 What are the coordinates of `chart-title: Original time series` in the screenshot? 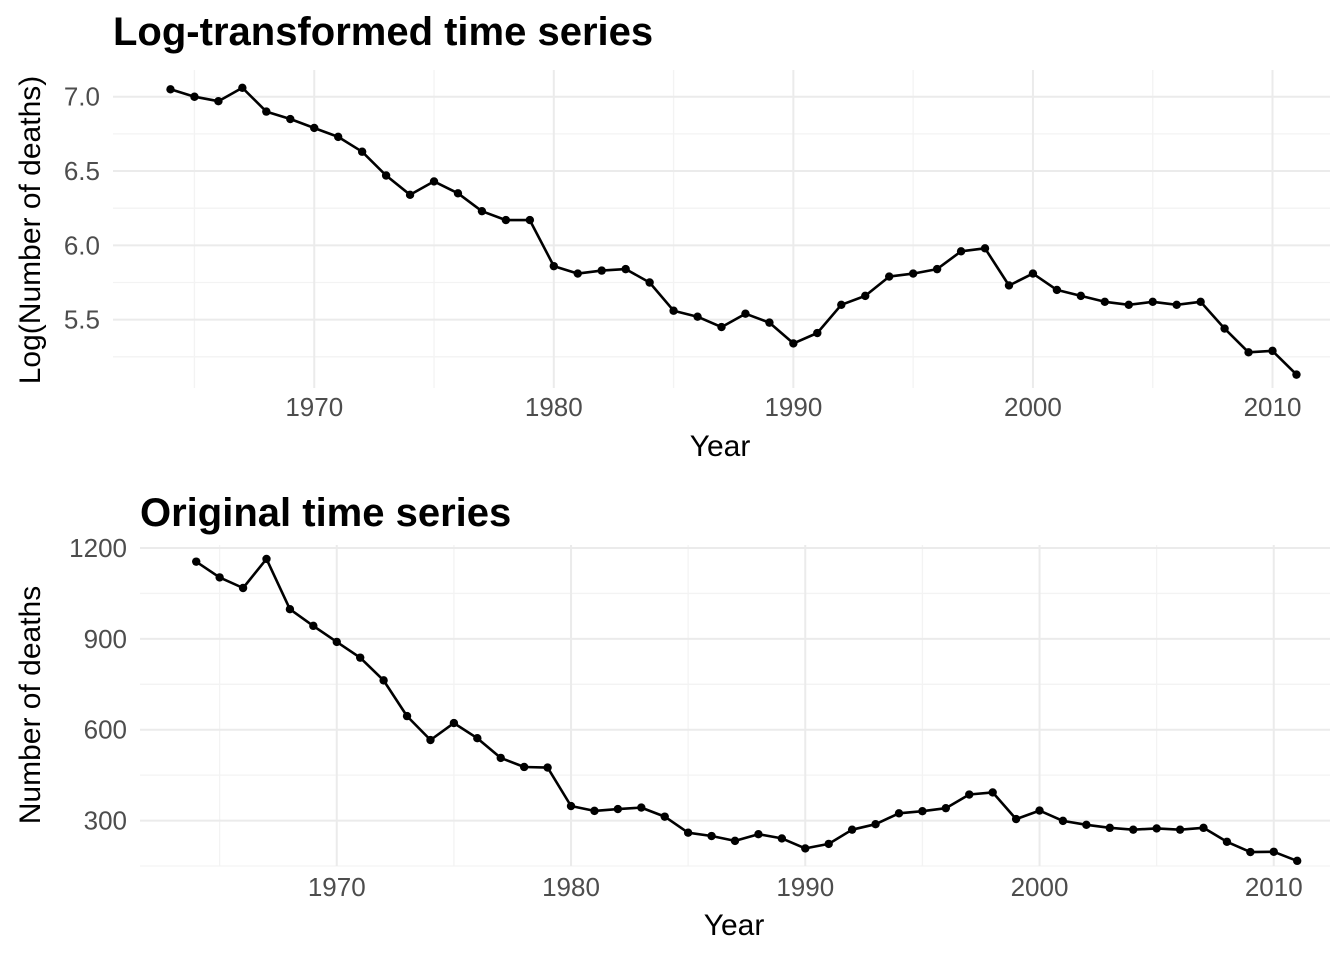 It's located at (325, 513).